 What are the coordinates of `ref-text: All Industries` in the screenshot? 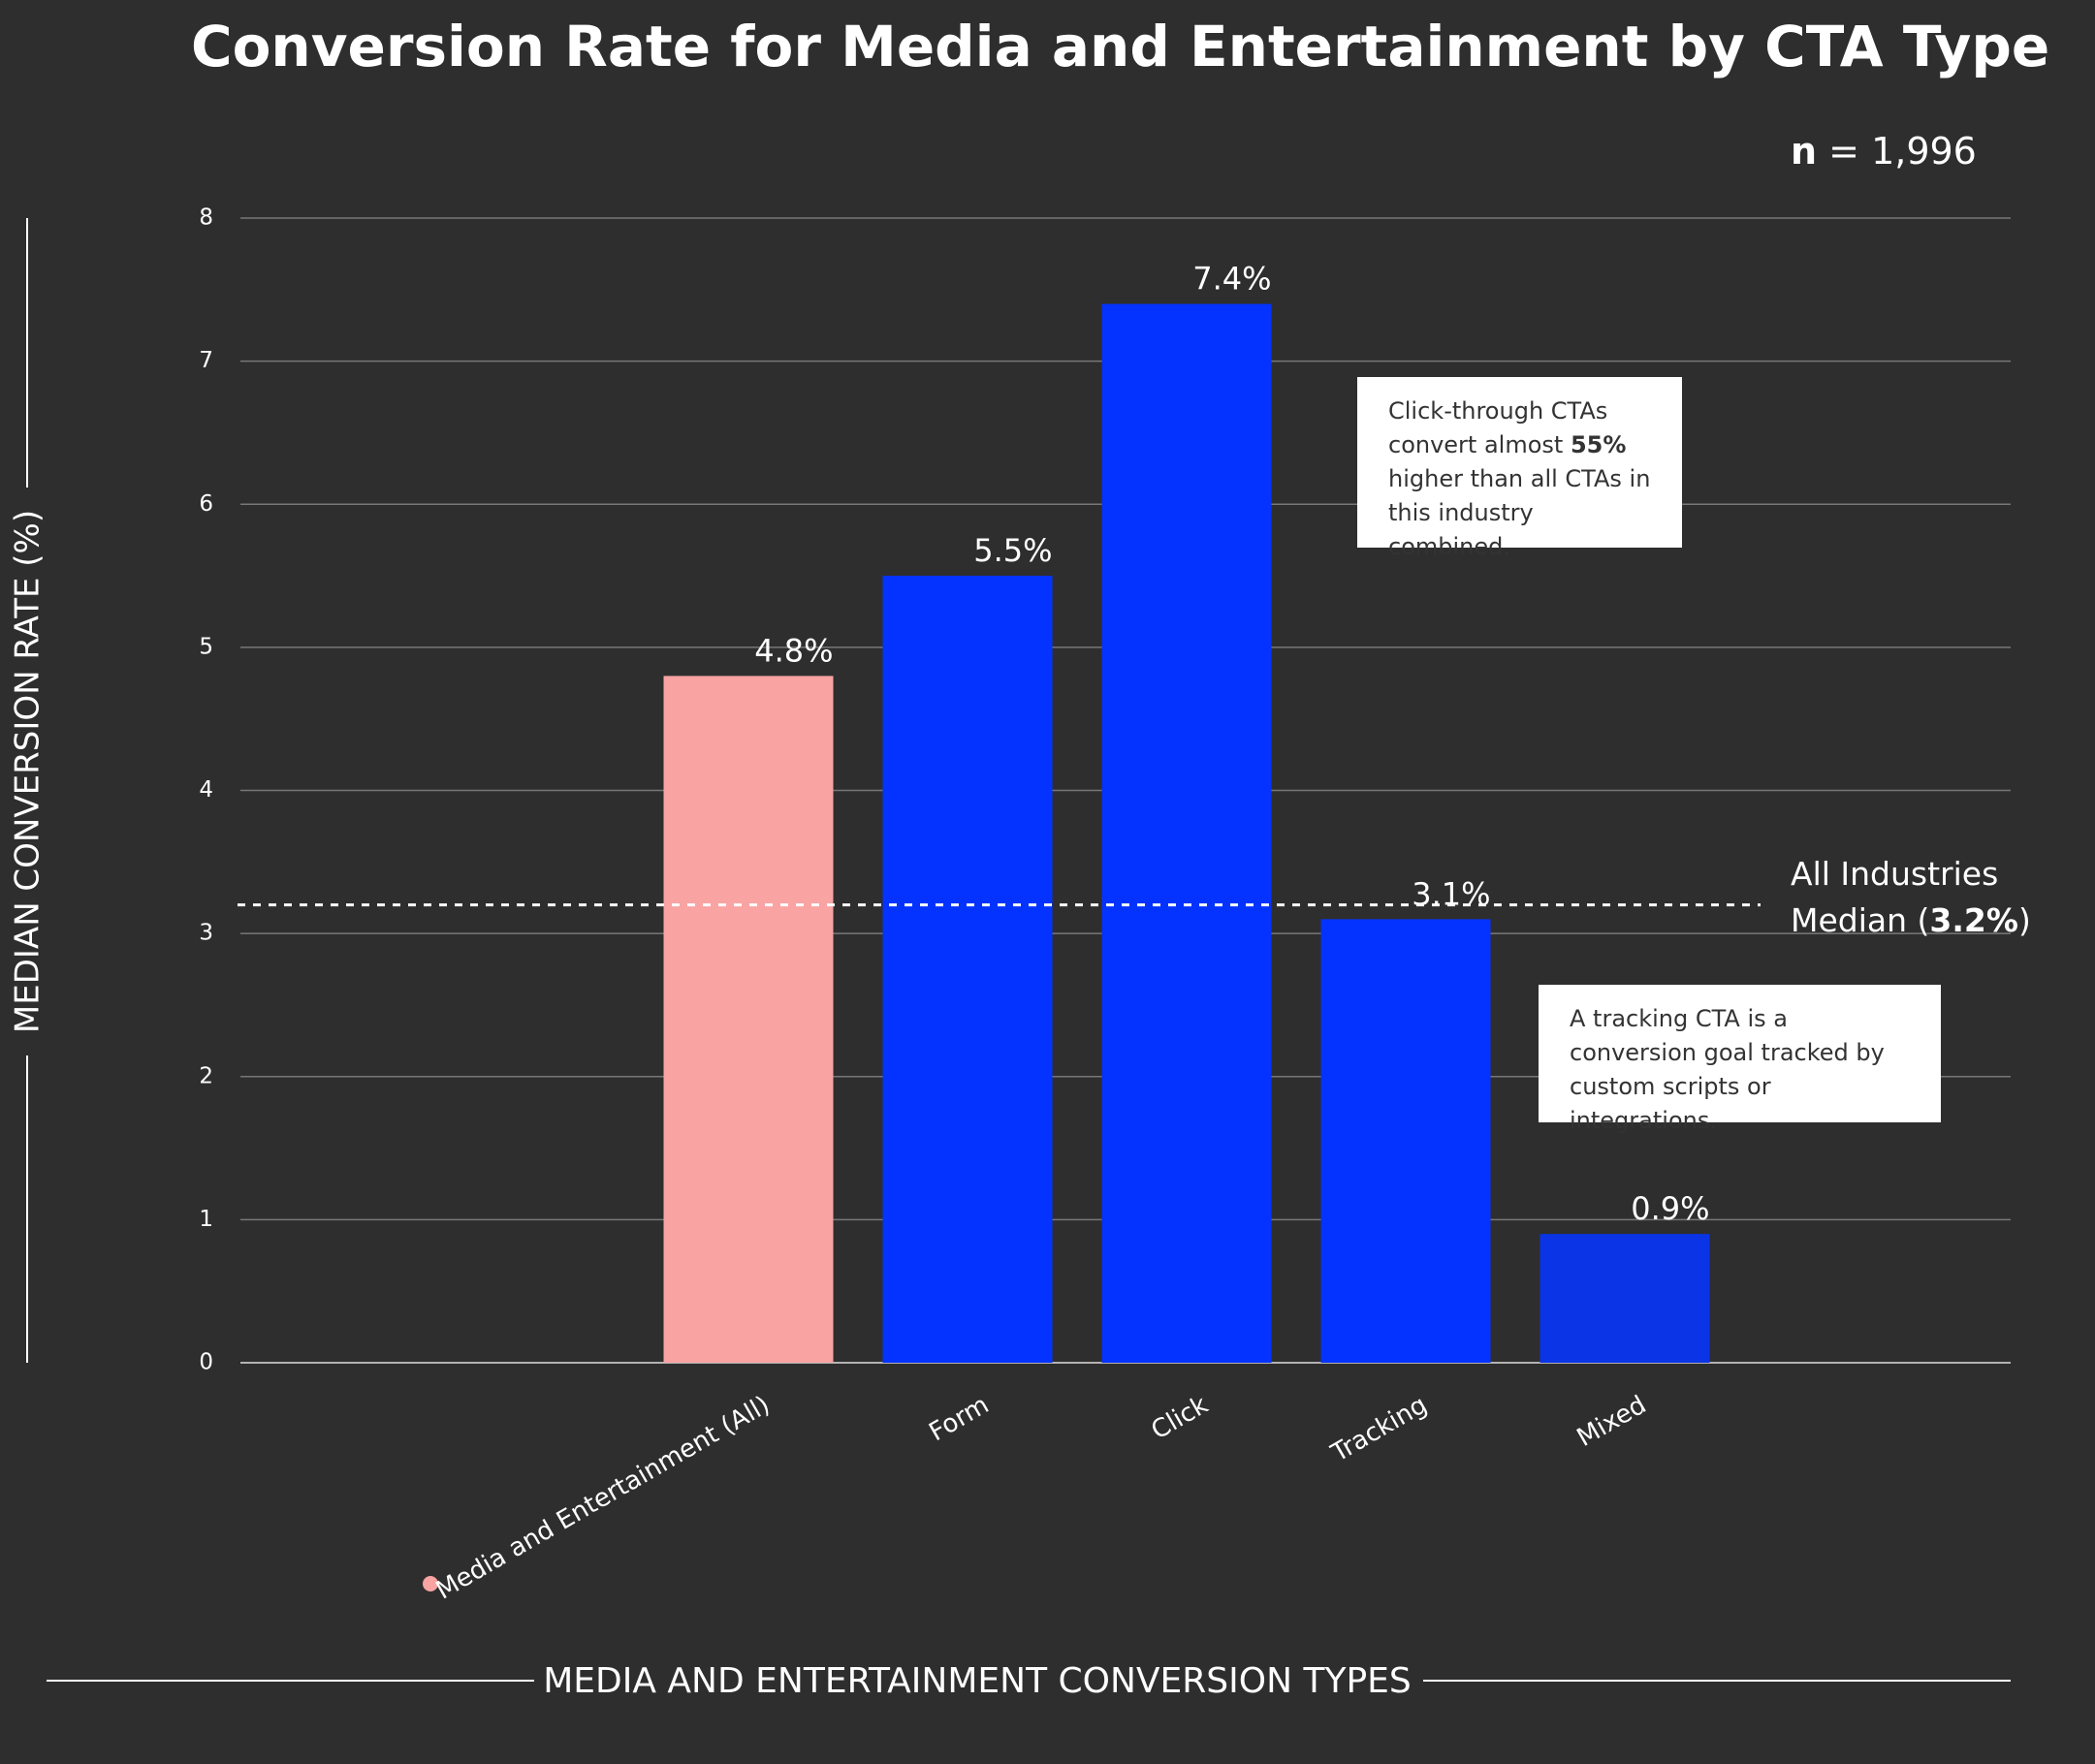 It's located at (1895, 874).